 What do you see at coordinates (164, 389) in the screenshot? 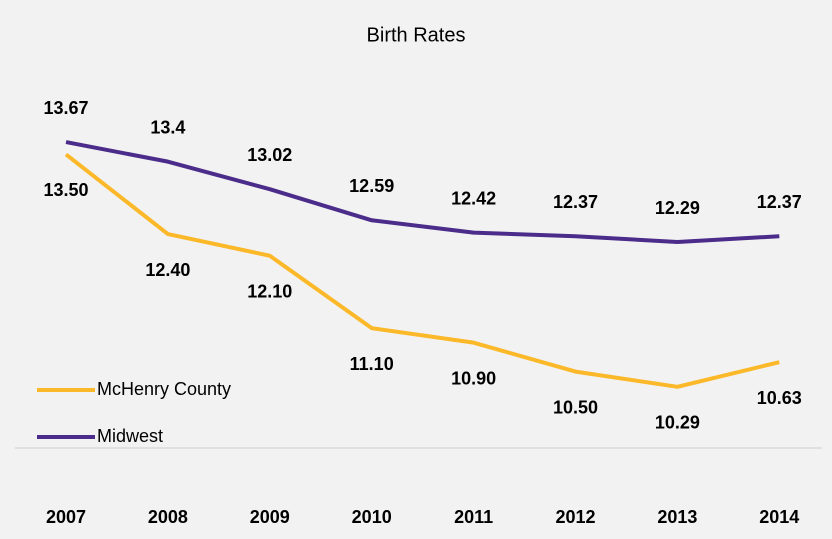
I see `legend-label: McHenry County` at bounding box center [164, 389].